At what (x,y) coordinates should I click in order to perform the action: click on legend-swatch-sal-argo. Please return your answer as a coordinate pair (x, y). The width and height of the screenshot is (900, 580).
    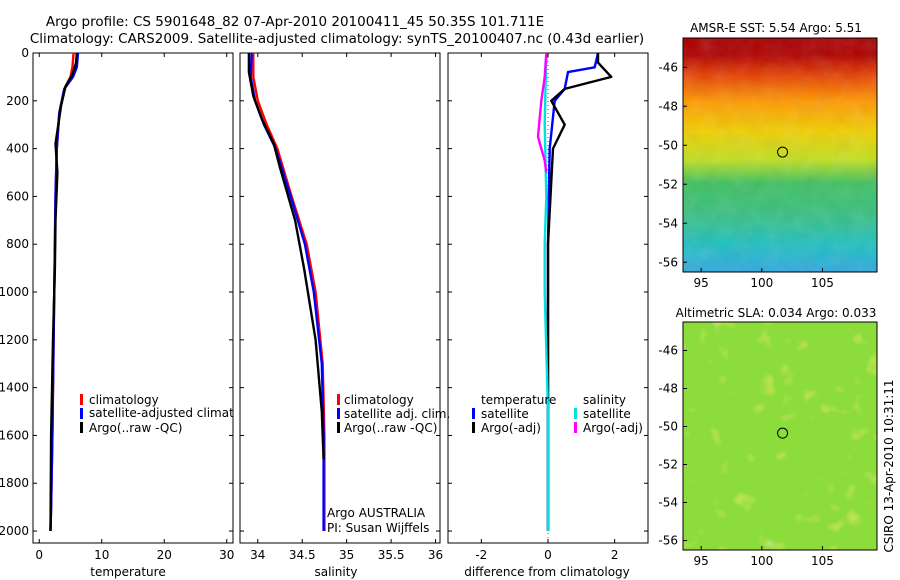
    Looking at the image, I should click on (575, 427).